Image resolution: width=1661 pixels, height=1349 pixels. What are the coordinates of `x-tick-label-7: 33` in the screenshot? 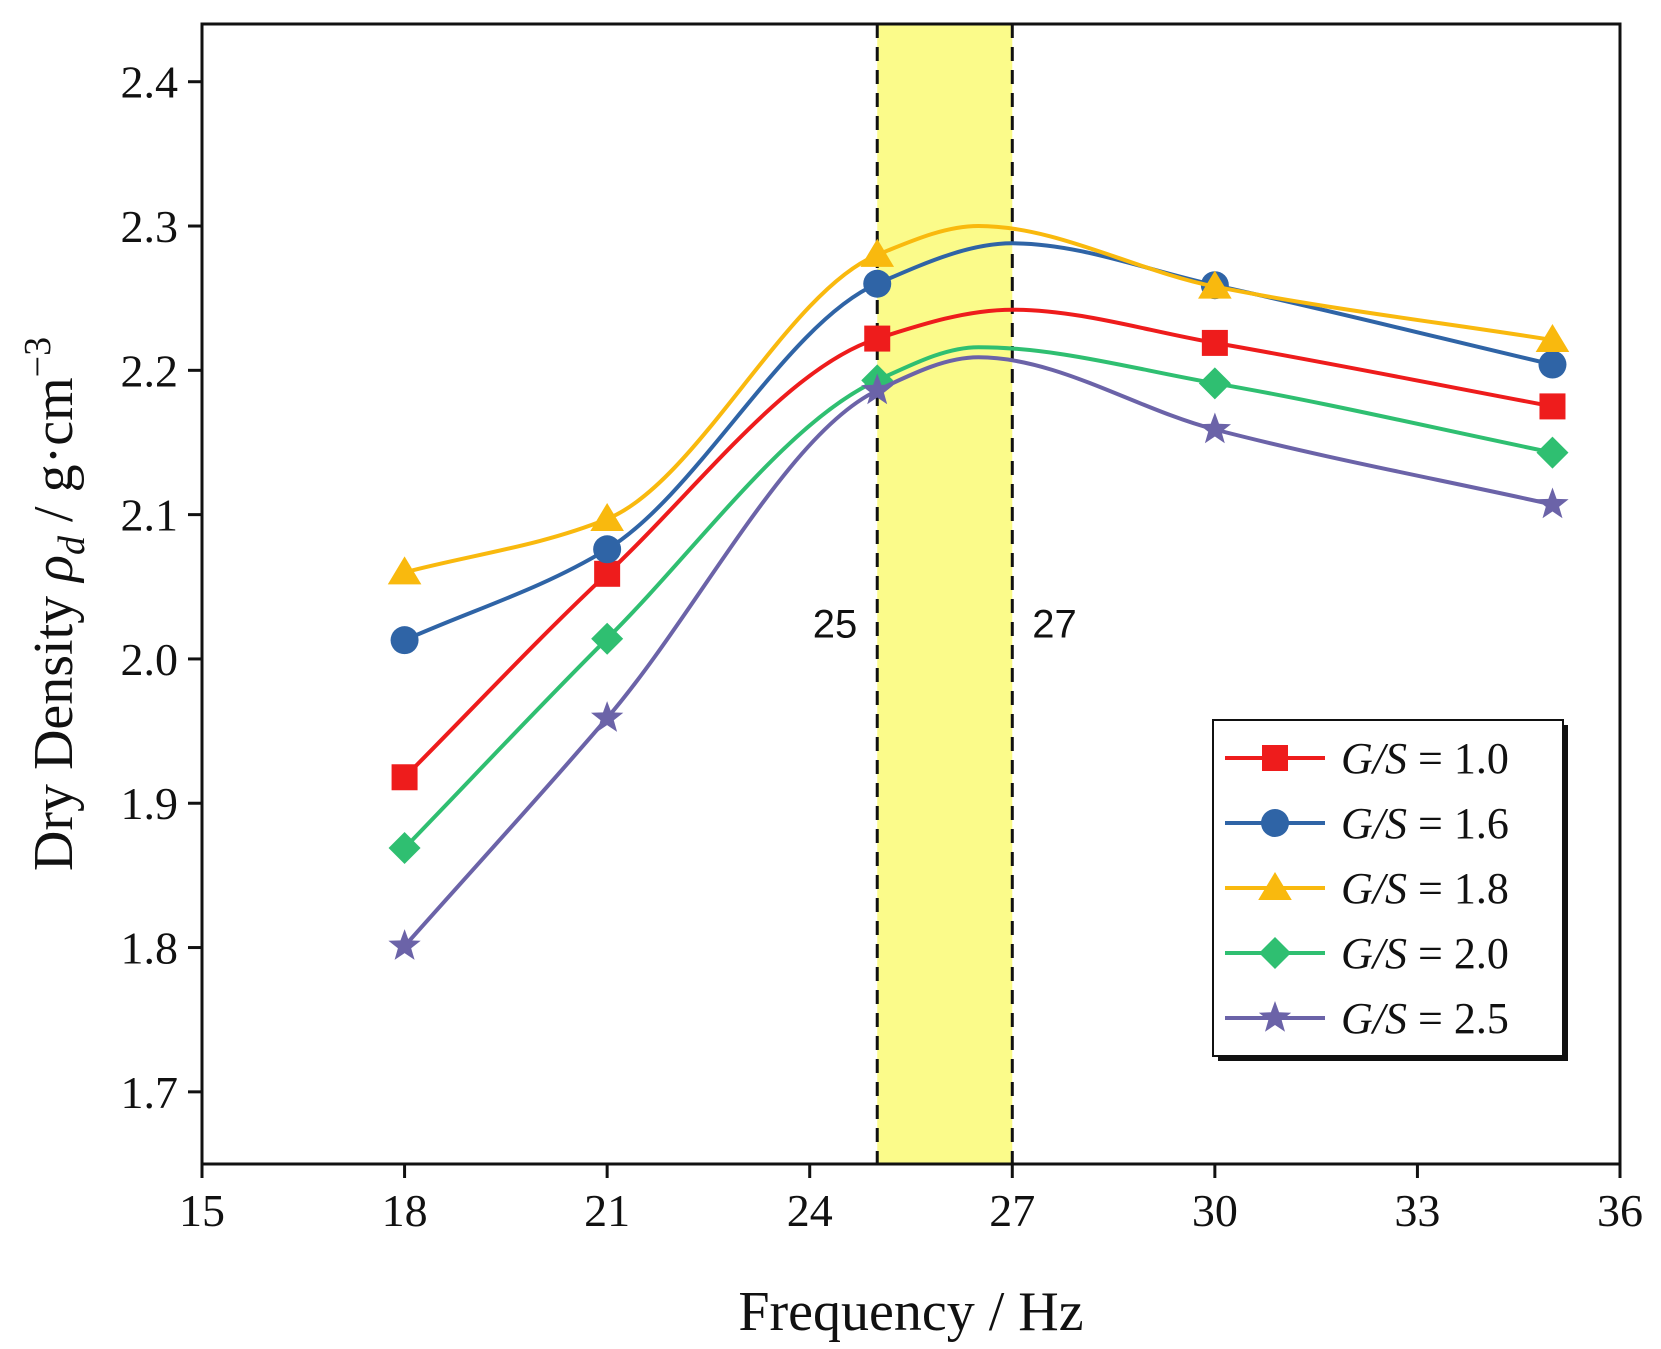 It's located at (1417, 1210).